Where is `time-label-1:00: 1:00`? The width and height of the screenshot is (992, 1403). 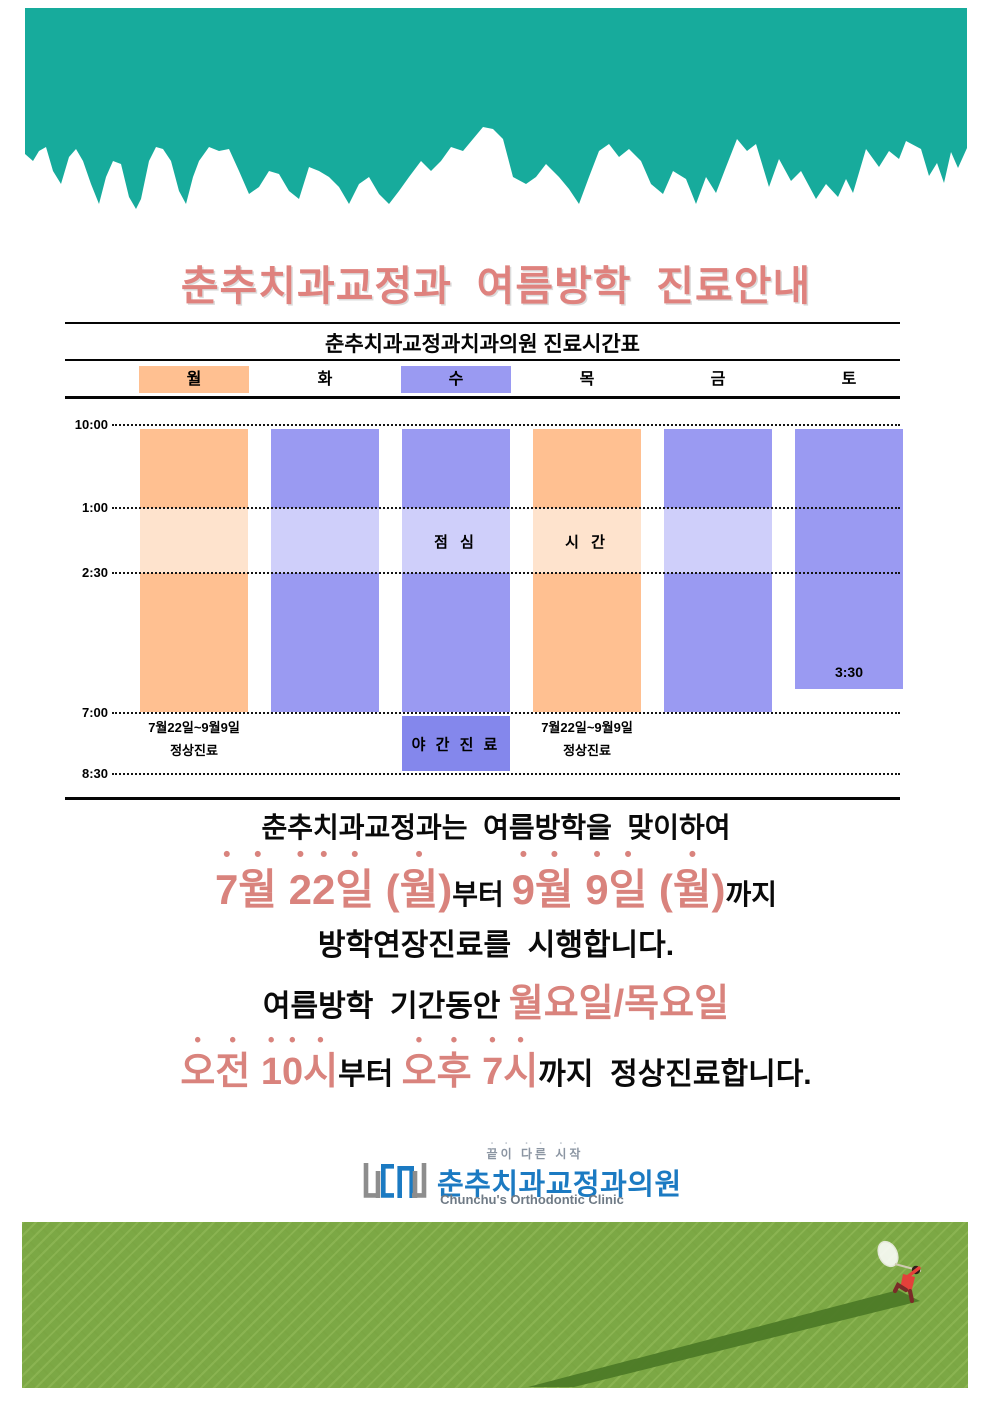
time-label-1:00: 1:00 is located at coordinates (94, 507).